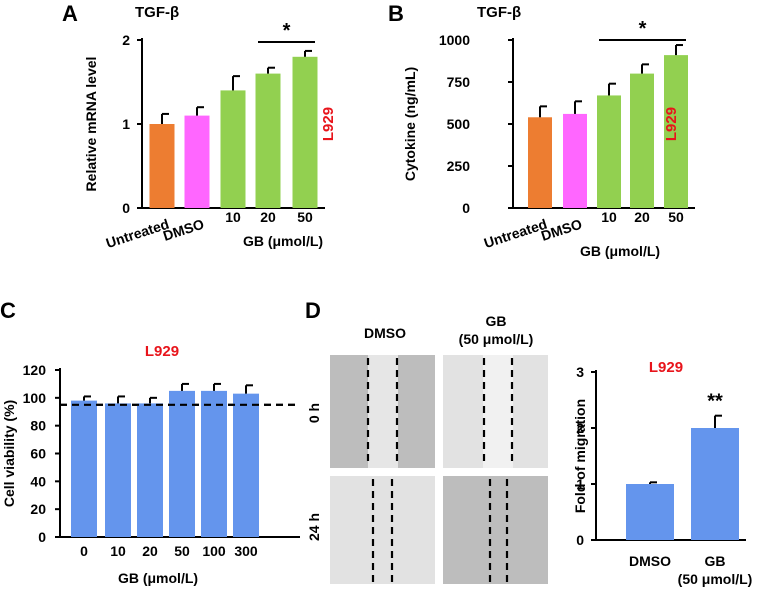 The image size is (761, 593). What do you see at coordinates (35, 398) in the screenshot?
I see `y-tick-label: 100` at bounding box center [35, 398].